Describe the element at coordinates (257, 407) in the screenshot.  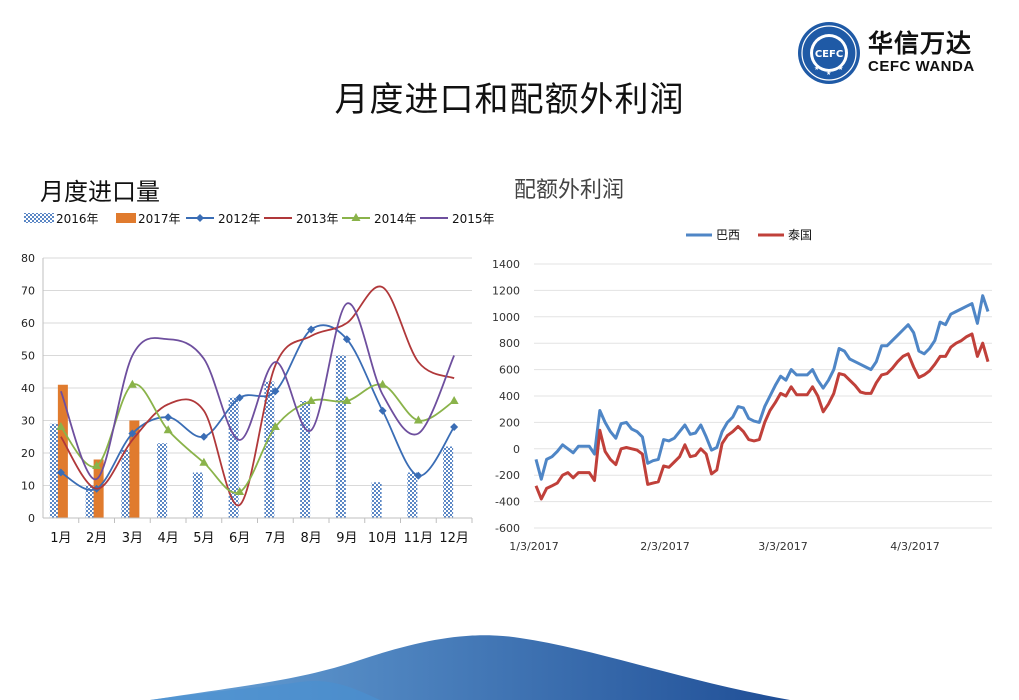
I see `line-2012年` at that location.